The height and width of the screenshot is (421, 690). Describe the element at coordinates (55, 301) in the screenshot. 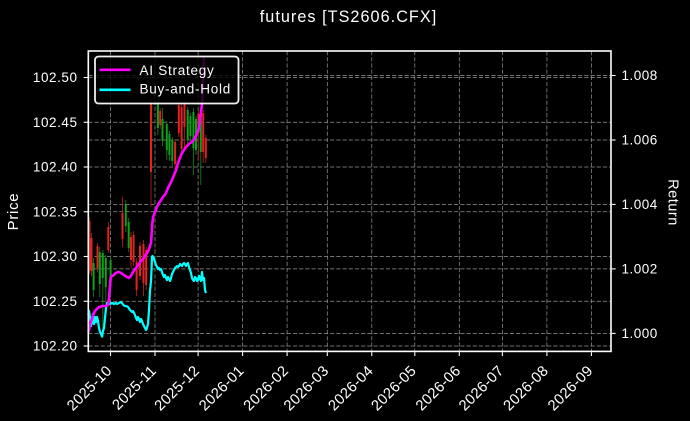

I see `svg-text: 102.25` at that location.